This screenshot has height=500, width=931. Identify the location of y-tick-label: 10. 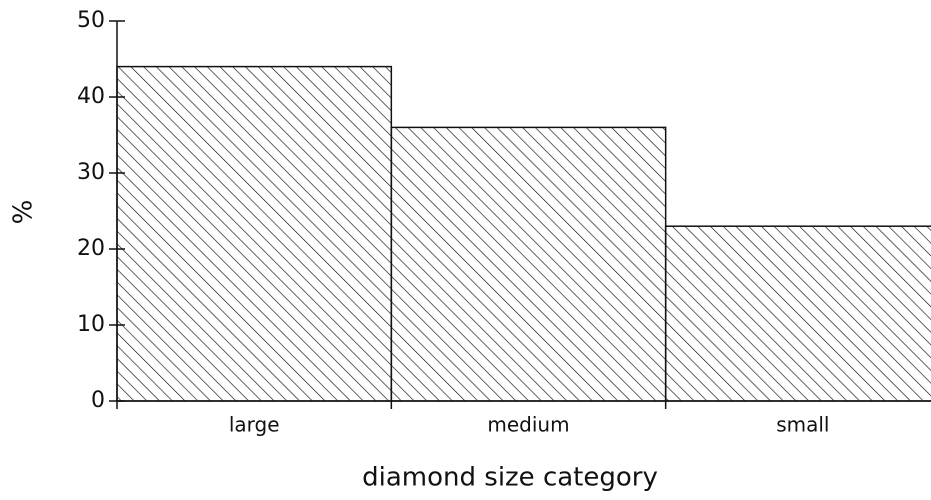
(91, 324).